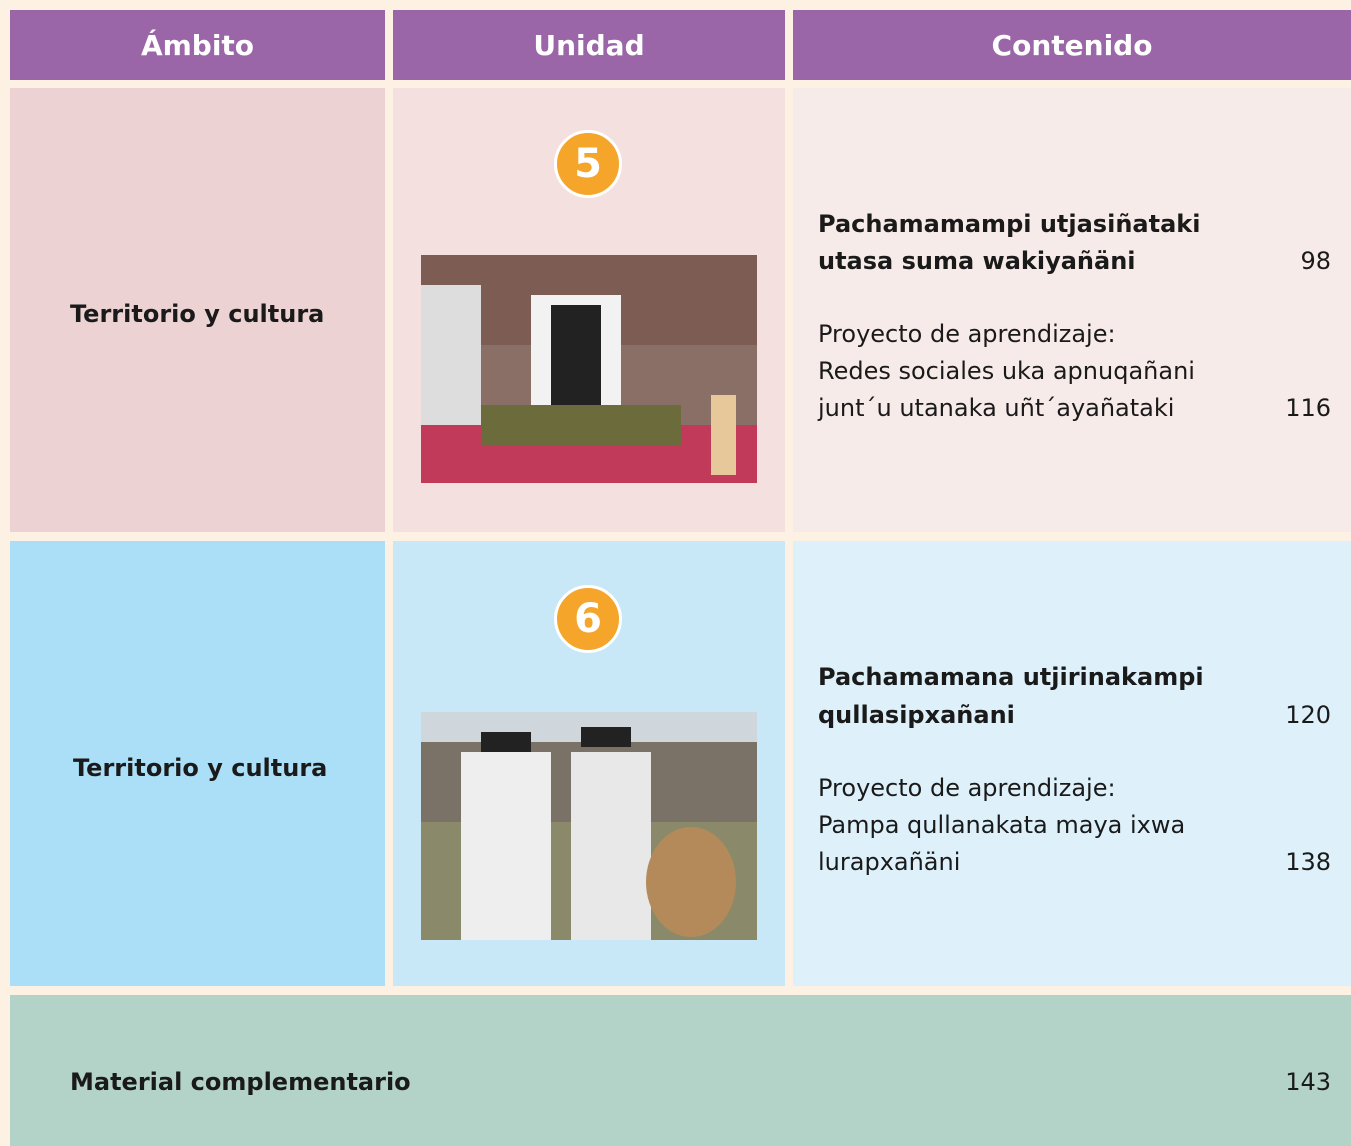 This screenshot has height=1146, width=1351. What do you see at coordinates (588, 619) in the screenshot?
I see `unit-badge: 6` at bounding box center [588, 619].